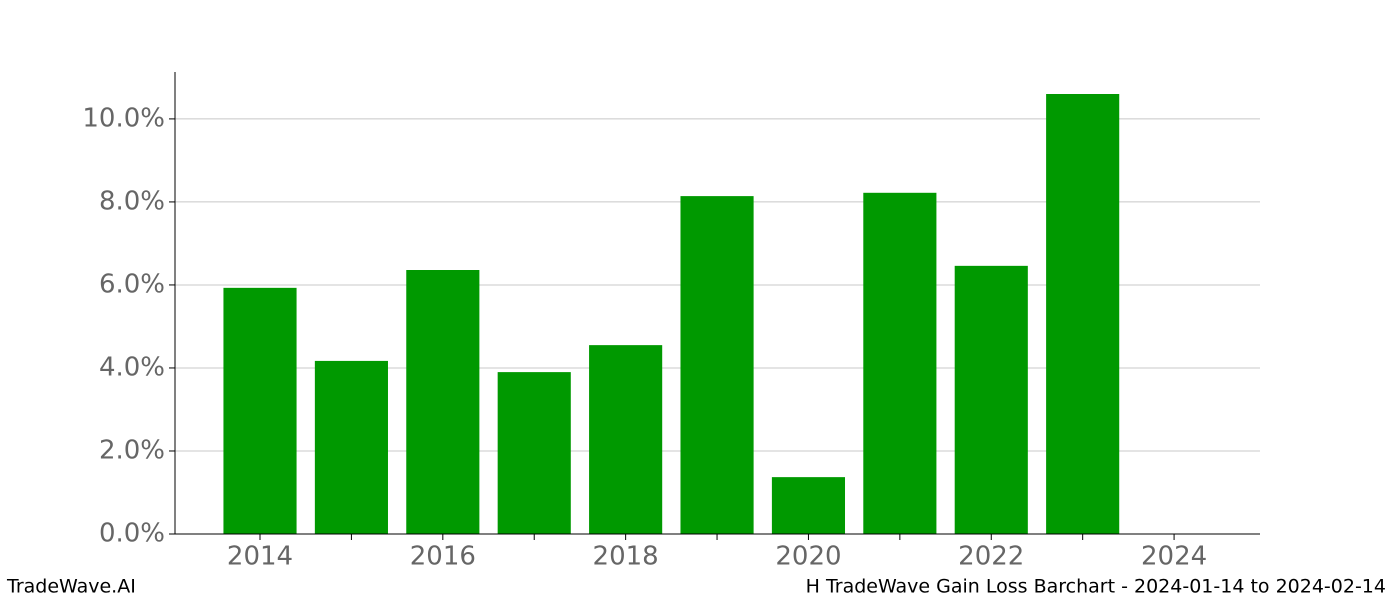 The height and width of the screenshot is (600, 1400). I want to click on y-tick-label: 6.0%, so click(132, 284).